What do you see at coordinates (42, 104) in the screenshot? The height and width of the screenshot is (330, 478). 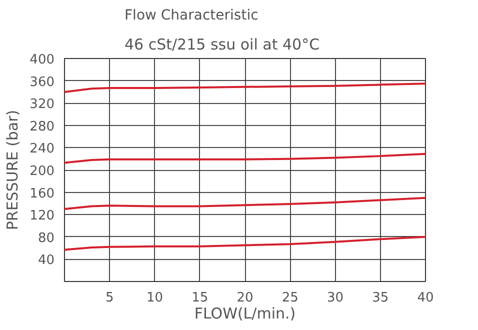 I see `y-tick-label: 320` at bounding box center [42, 104].